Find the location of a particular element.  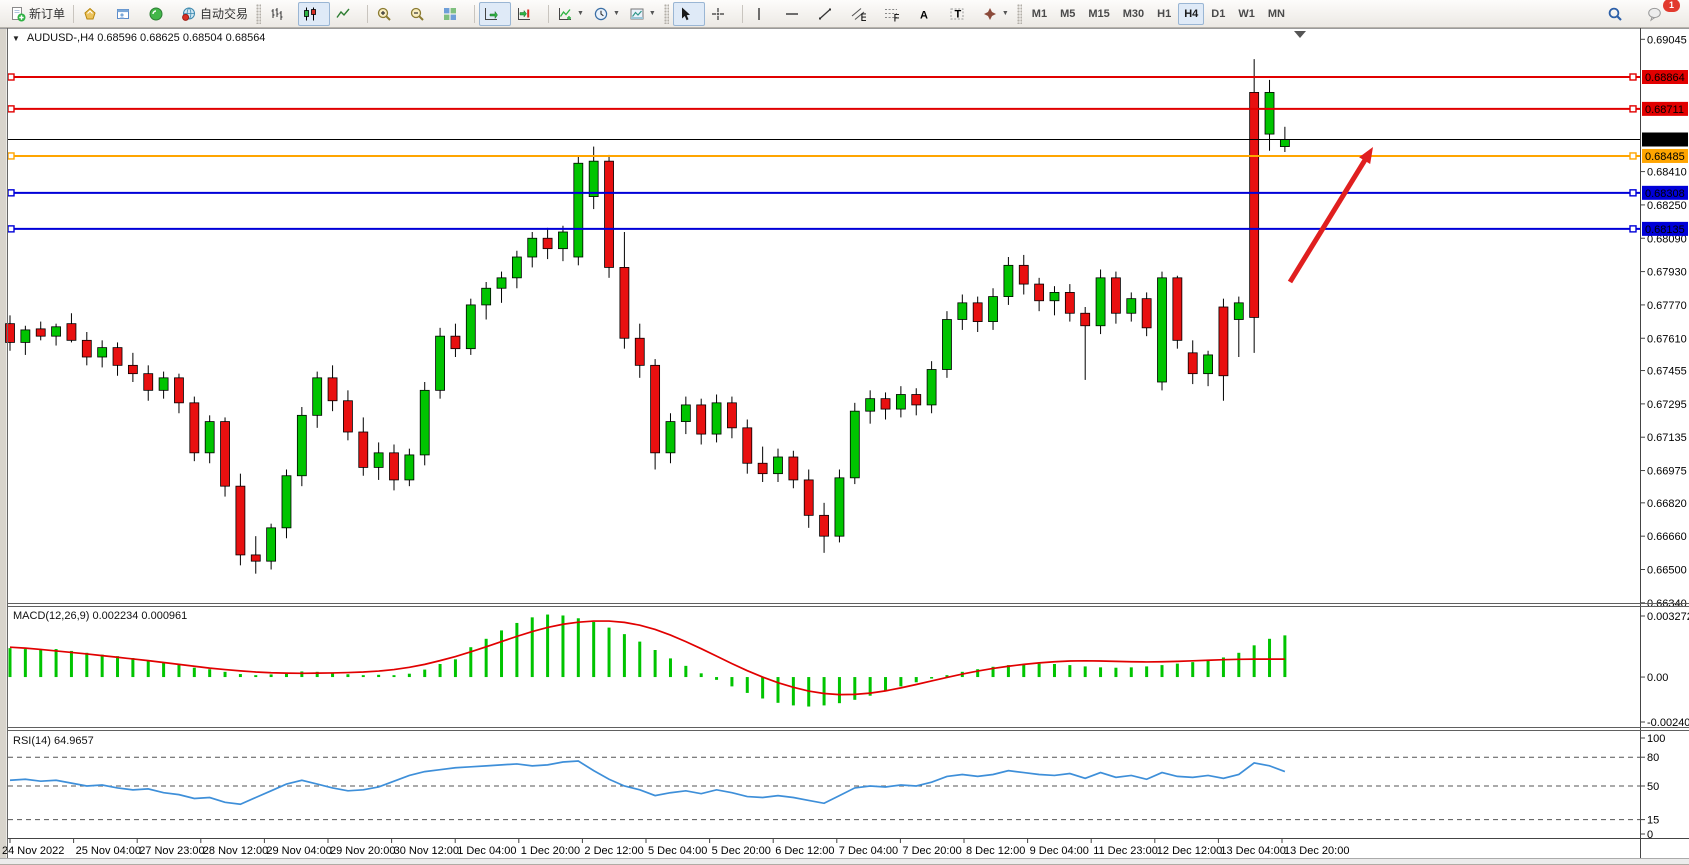

current-price-label is located at coordinates (1665, 139).